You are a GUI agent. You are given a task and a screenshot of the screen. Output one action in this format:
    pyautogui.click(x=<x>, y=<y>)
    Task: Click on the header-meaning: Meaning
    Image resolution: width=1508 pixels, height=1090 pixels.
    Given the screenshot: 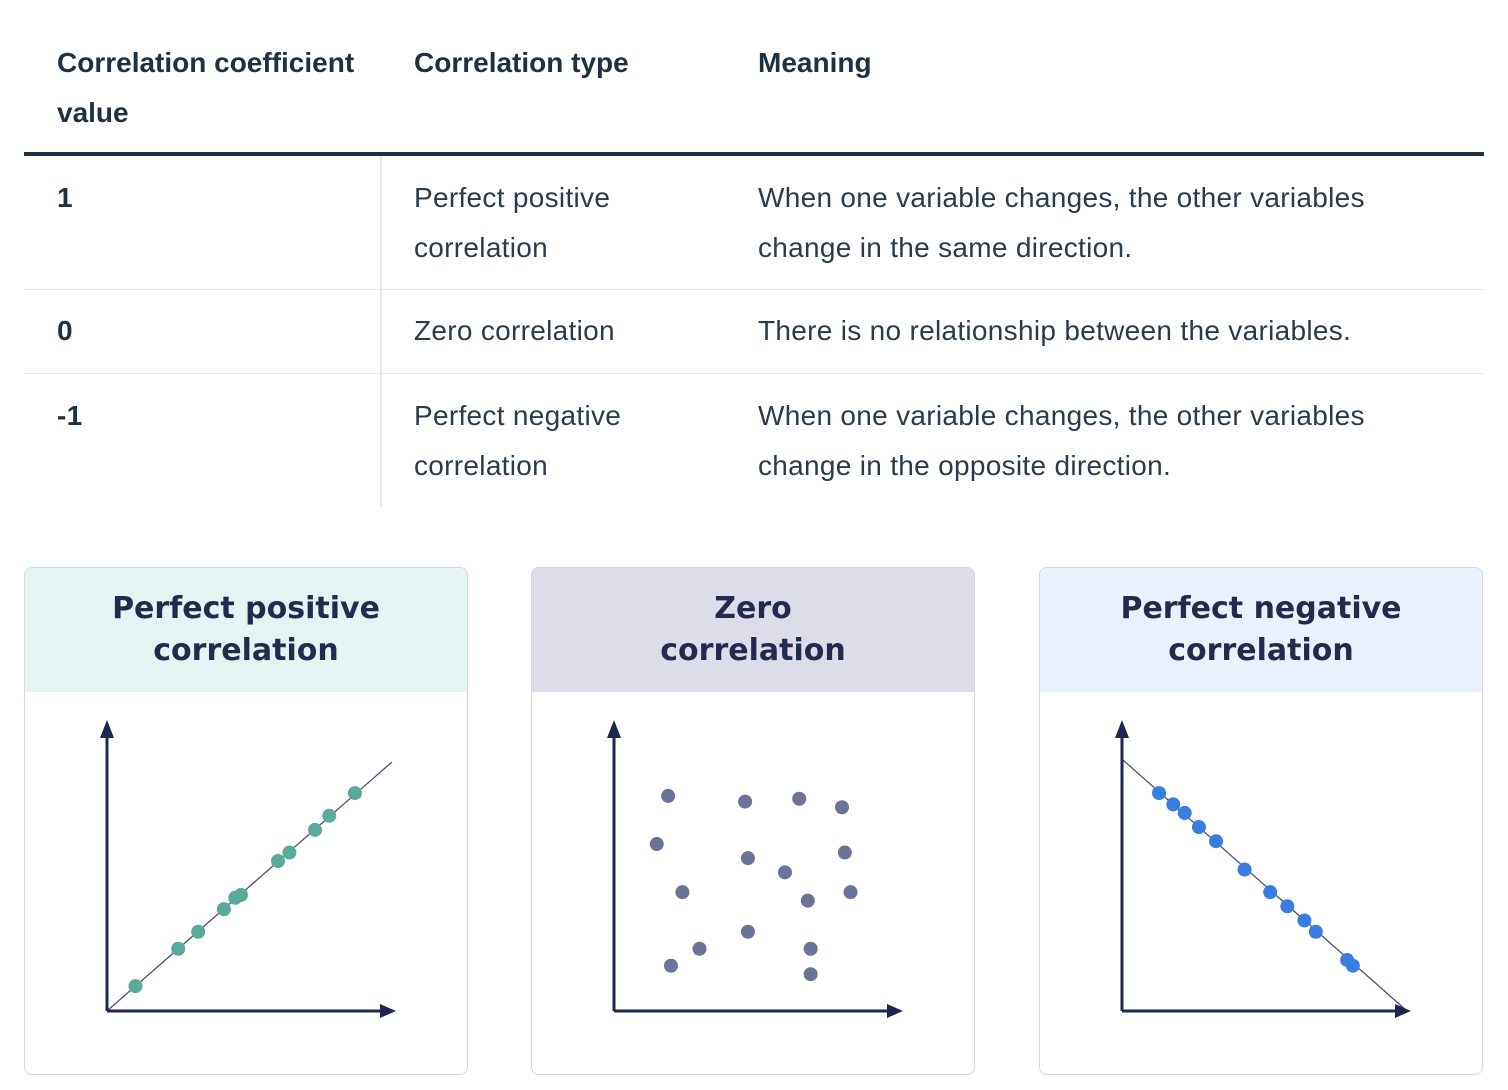 What is the action you would take?
    pyautogui.click(x=815, y=62)
    